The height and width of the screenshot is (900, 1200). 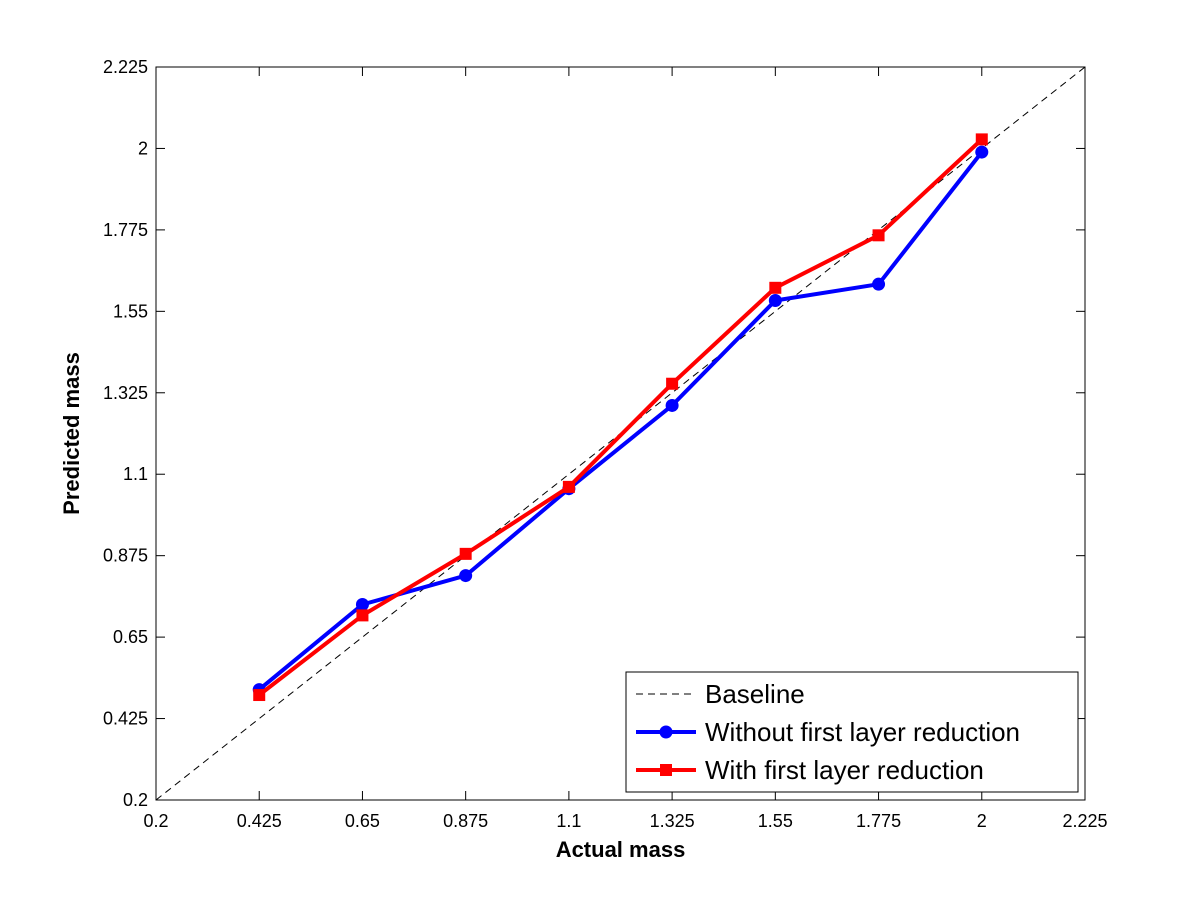 What do you see at coordinates (862, 732) in the screenshot?
I see `legend-label-1: Without first layer reduction` at bounding box center [862, 732].